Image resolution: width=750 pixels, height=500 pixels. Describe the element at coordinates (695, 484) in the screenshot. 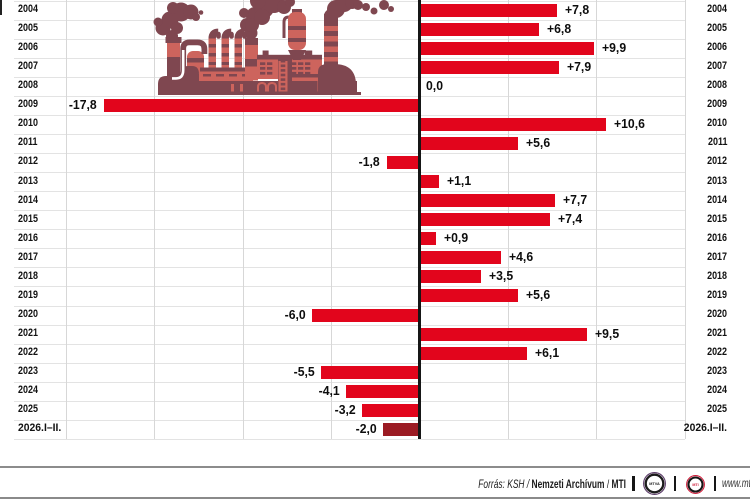

I see `svg-text: MTI` at that location.